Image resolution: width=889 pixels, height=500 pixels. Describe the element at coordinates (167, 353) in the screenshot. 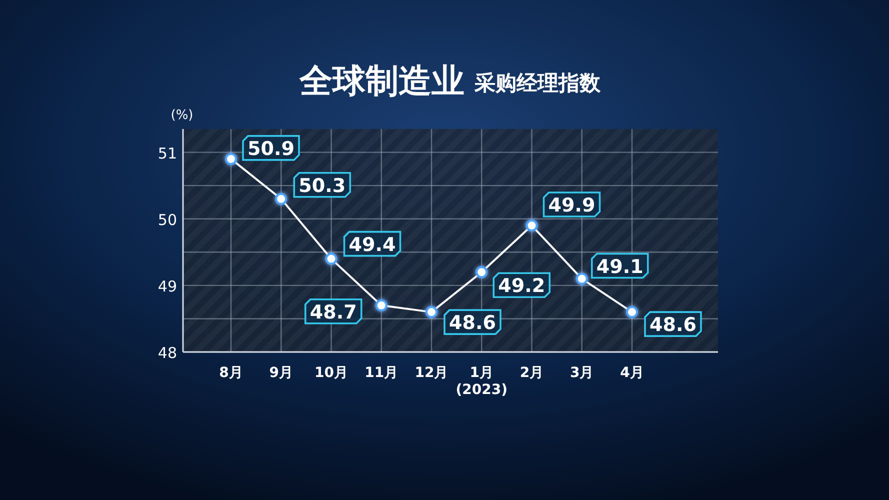

I see `y-tick-label: 48` at that location.